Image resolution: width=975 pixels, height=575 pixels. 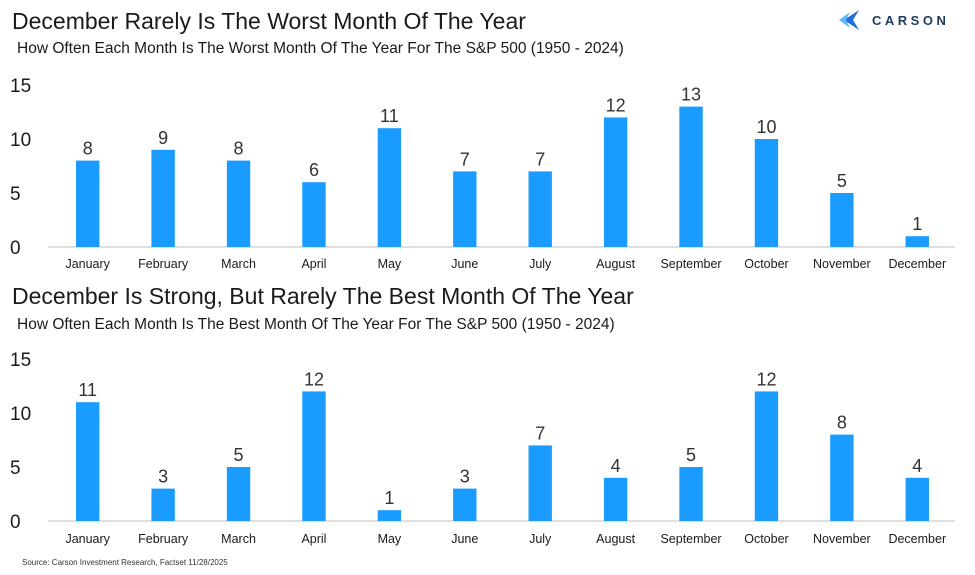 I want to click on worst-bar-september, so click(x=691, y=176).